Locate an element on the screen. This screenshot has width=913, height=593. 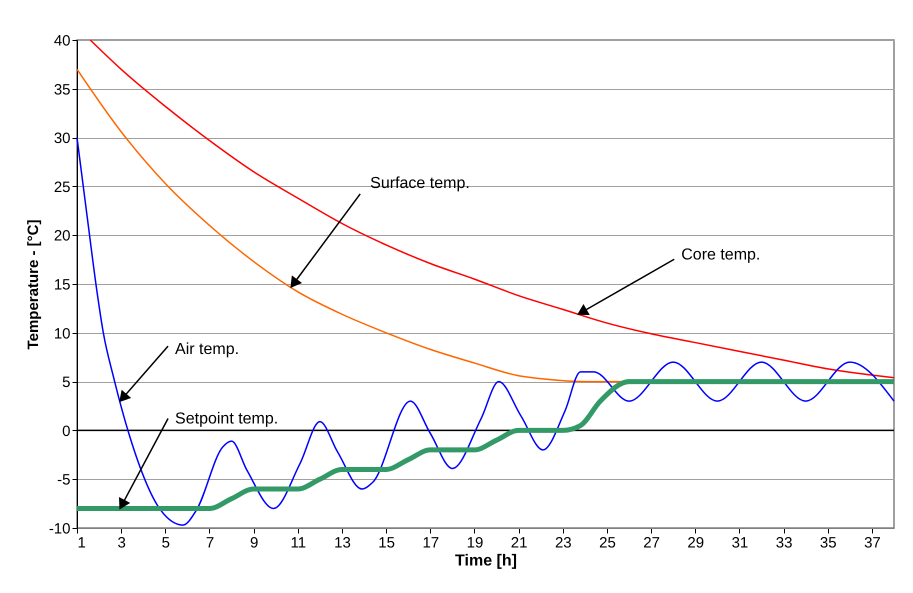
x-tick-label: 19 is located at coordinates (475, 543).